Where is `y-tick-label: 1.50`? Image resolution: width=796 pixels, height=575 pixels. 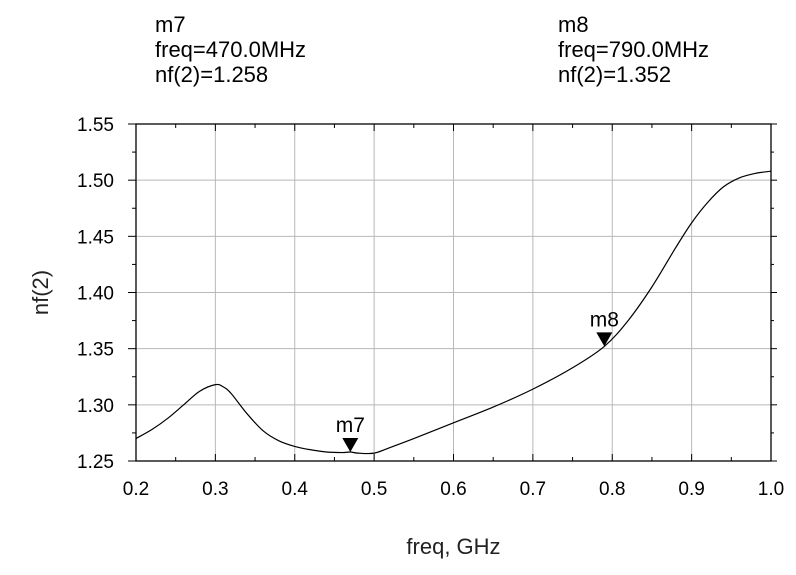 y-tick-label: 1.50 is located at coordinates (95, 181).